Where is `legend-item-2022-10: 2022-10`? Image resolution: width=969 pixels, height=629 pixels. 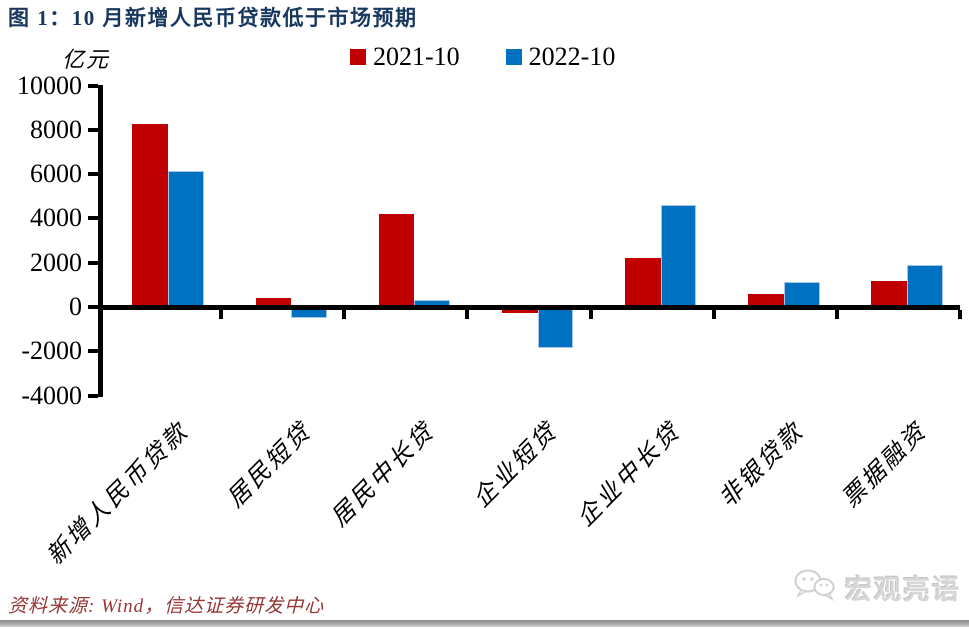
legend-item-2022-10: 2022-10 is located at coordinates (560, 56).